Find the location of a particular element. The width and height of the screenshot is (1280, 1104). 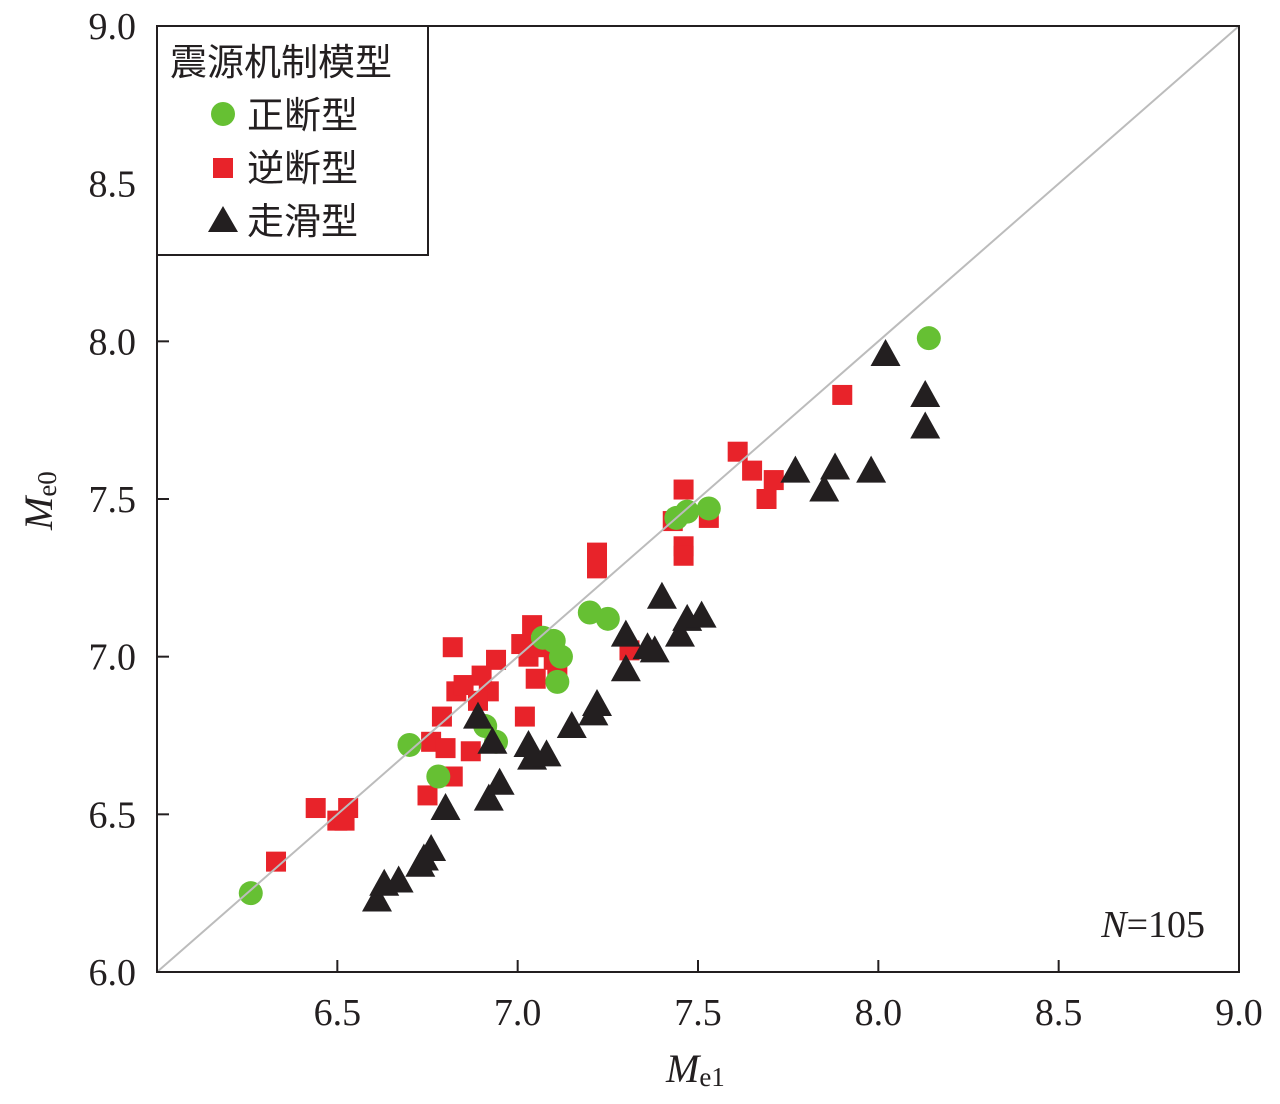

legend-title: 震源机制模型 is located at coordinates (281, 63).